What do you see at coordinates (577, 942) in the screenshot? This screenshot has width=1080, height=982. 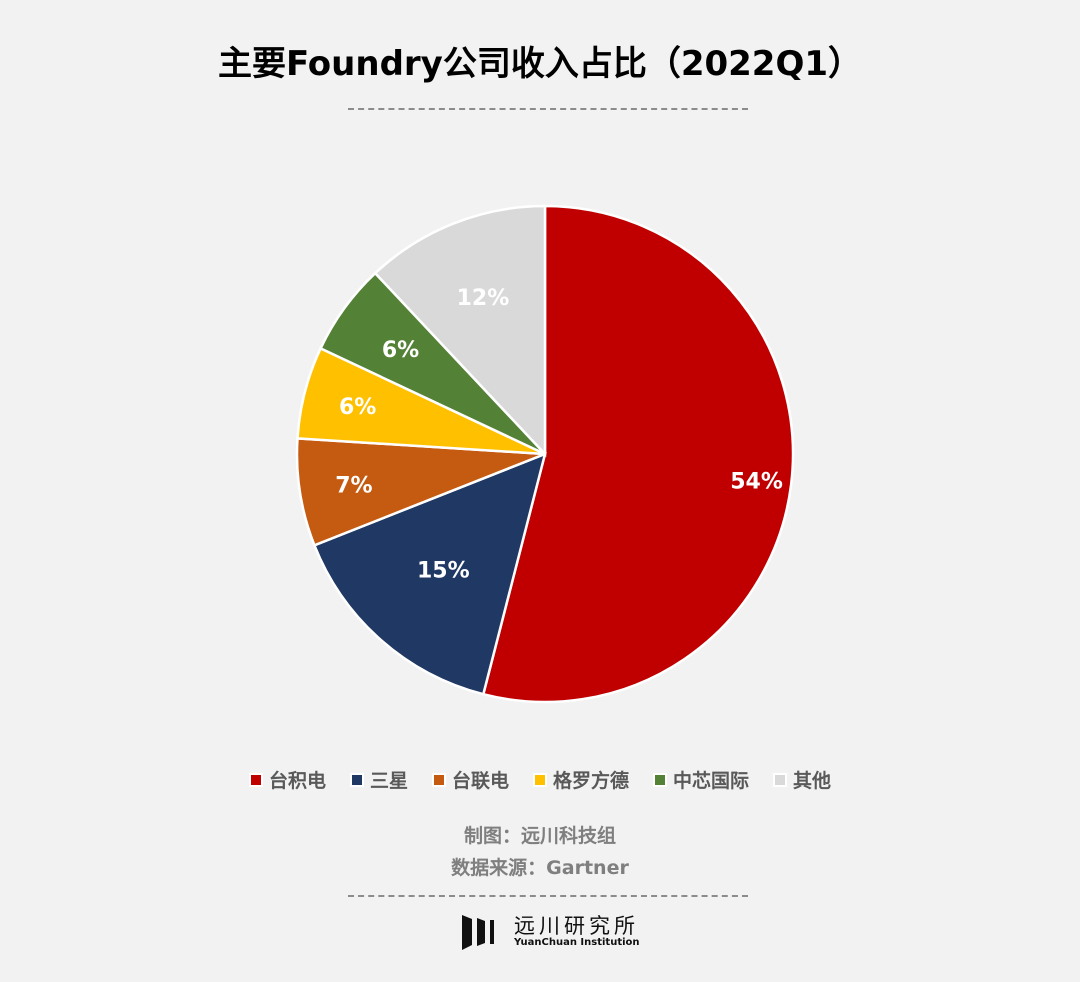 I see `logo-name-en: YuanChuan Institution` at bounding box center [577, 942].